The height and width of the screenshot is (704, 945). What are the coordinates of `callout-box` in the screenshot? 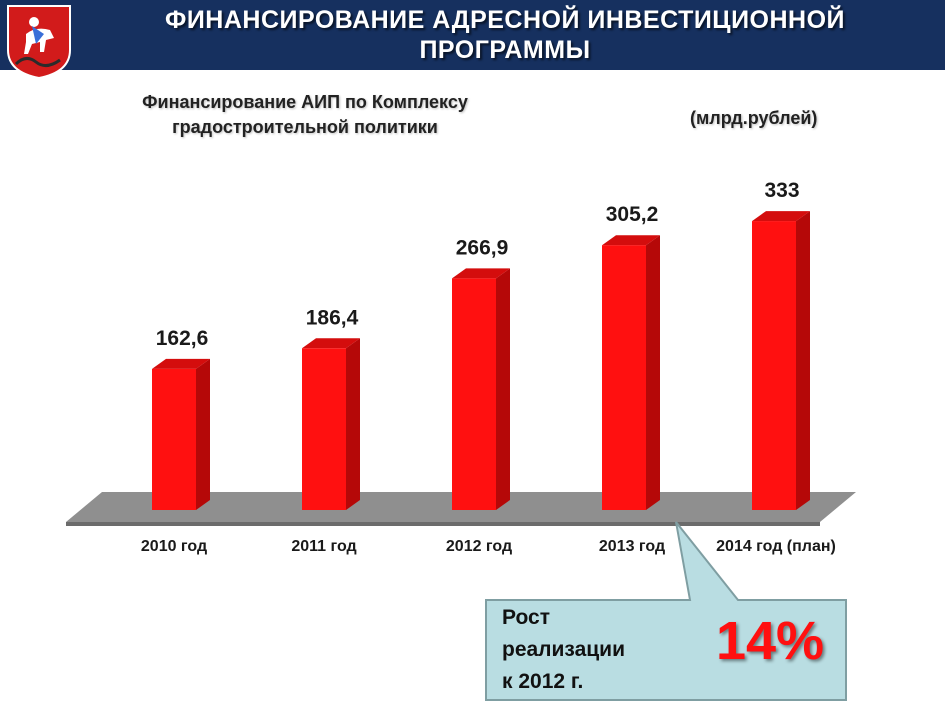 It's located at (666, 611).